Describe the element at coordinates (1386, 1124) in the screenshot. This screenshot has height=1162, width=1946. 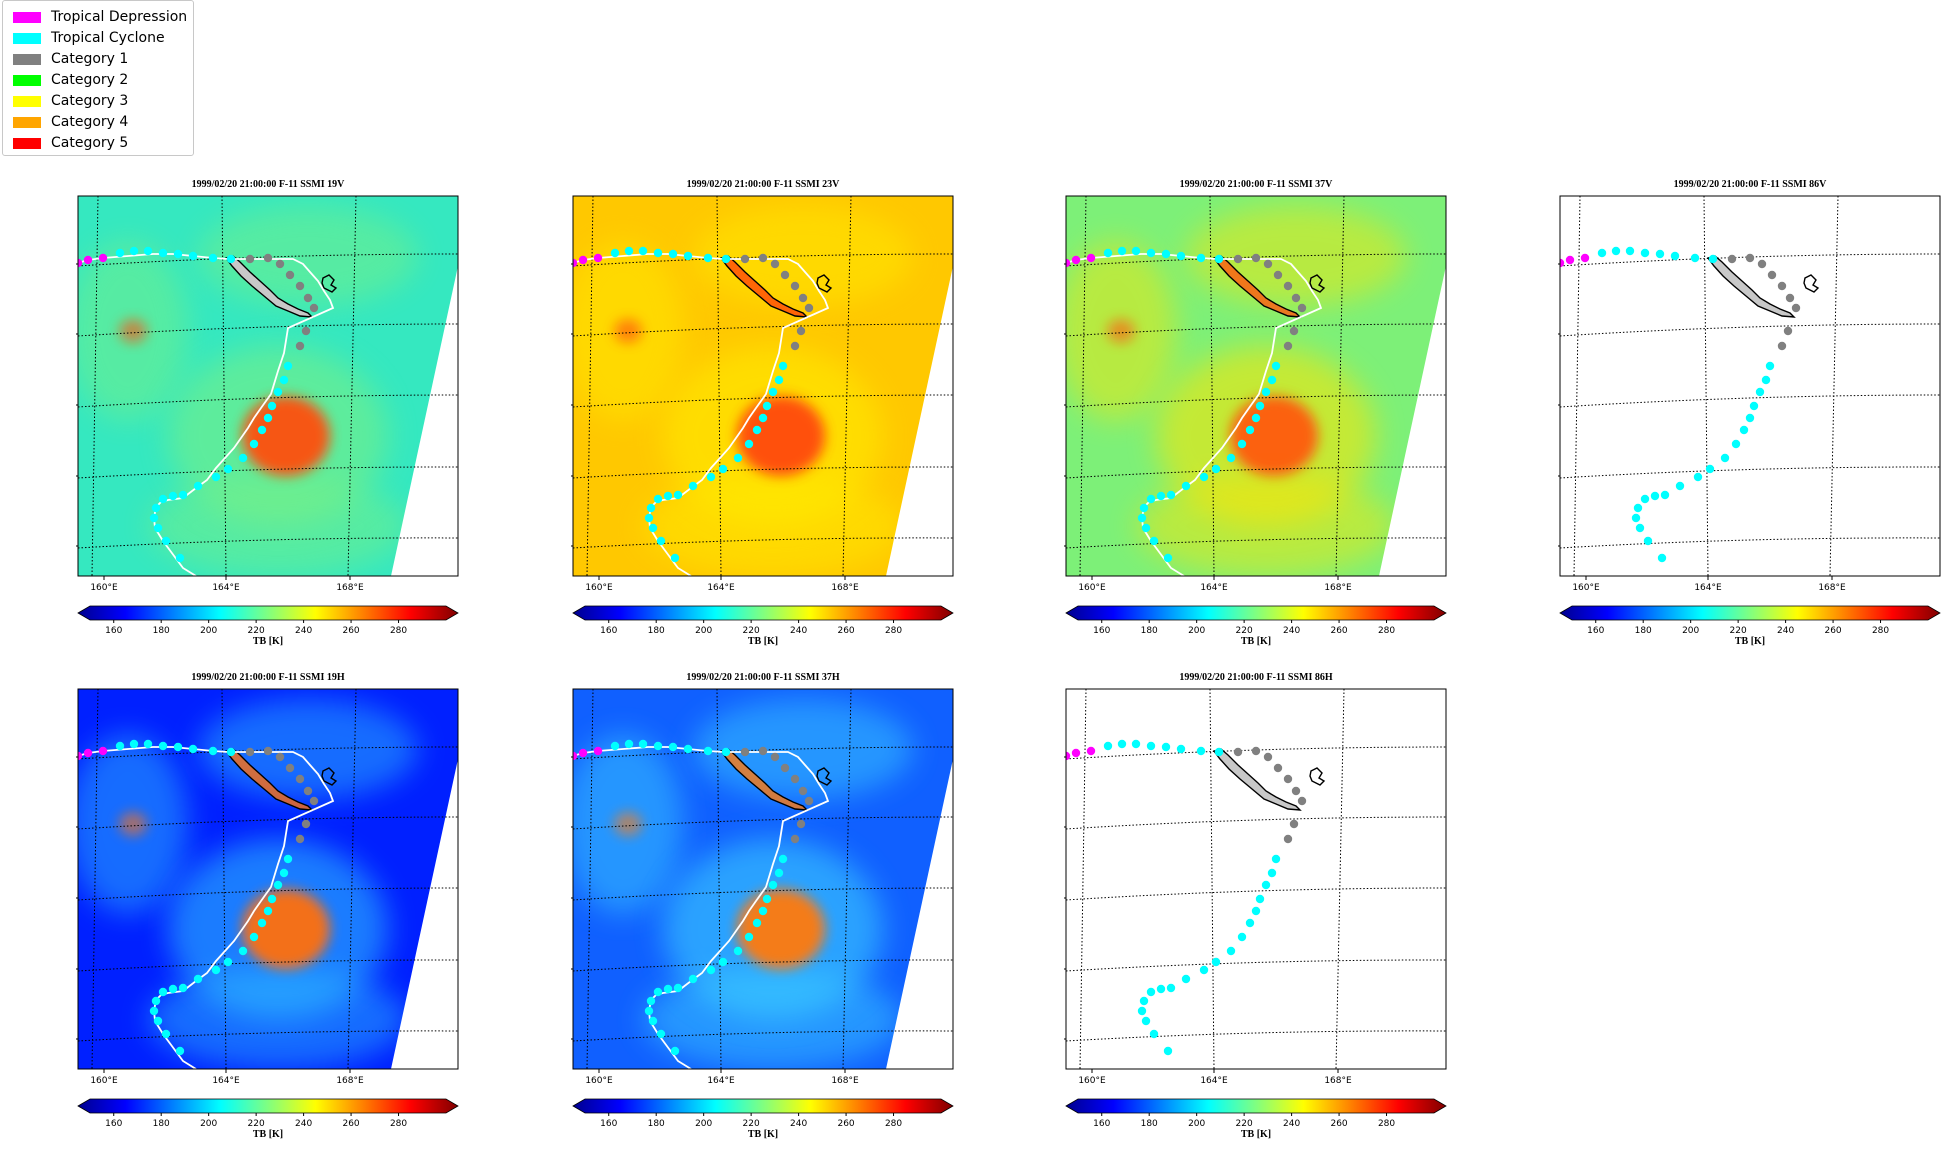
I see `colorbar-tick-label: 280` at that location.